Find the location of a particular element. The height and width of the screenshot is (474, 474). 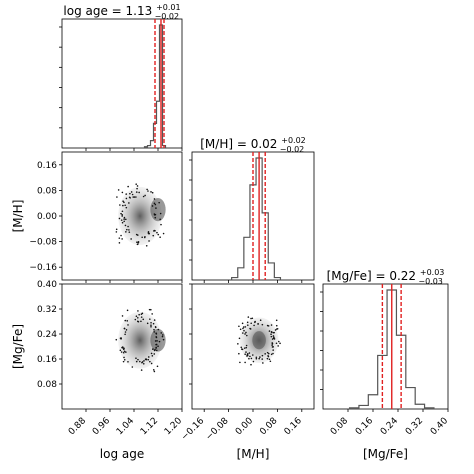

y-tick-label: 0.08 is located at coordinates (47, 191).